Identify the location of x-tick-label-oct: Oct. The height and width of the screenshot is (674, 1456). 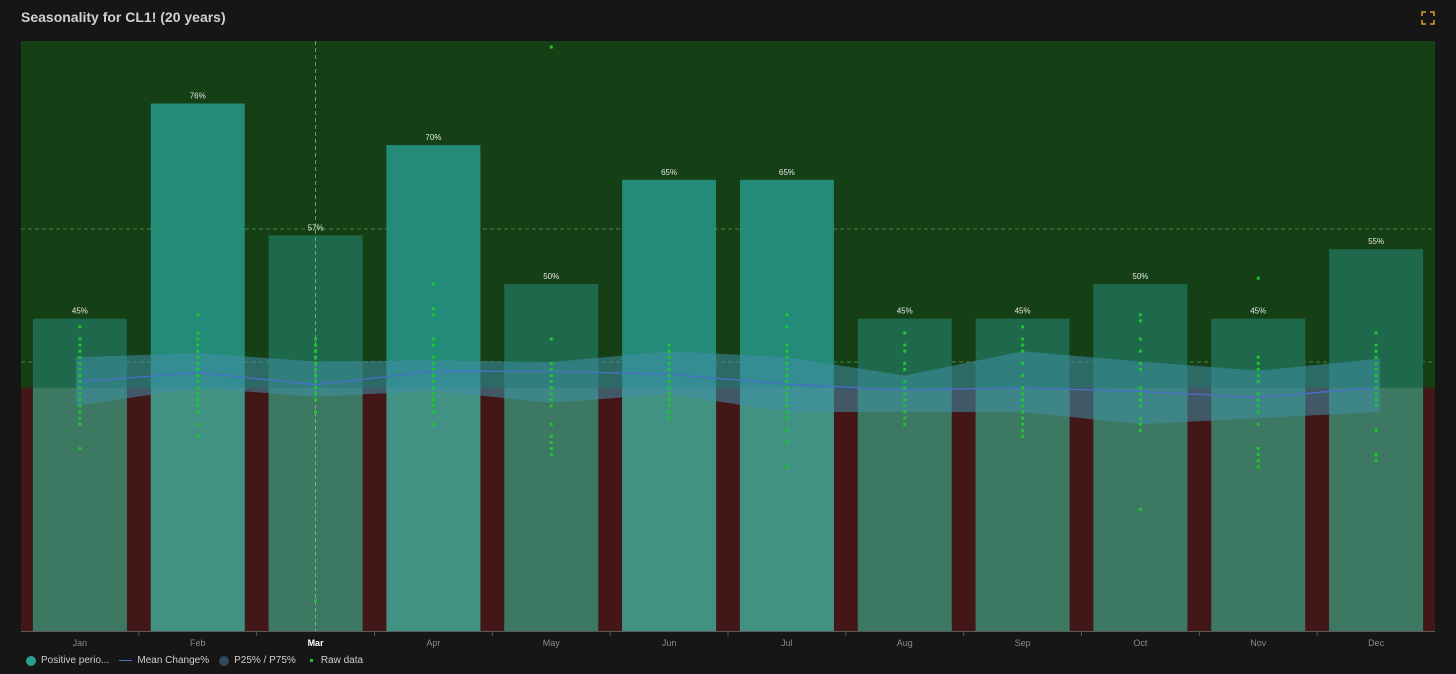
(1140, 643).